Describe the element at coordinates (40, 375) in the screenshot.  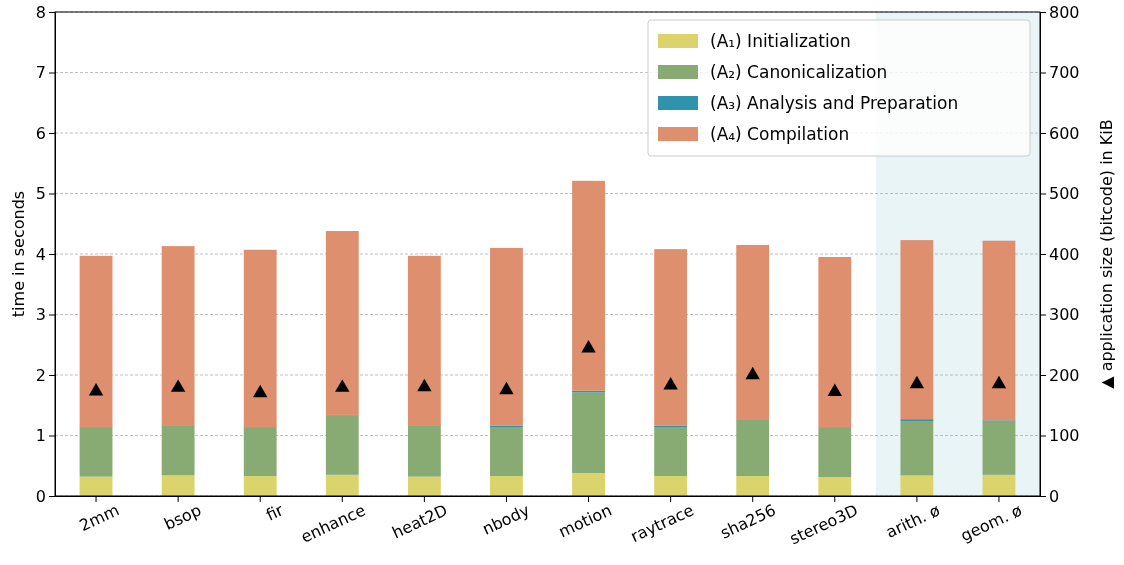
I see `y-tick-label: 2` at that location.